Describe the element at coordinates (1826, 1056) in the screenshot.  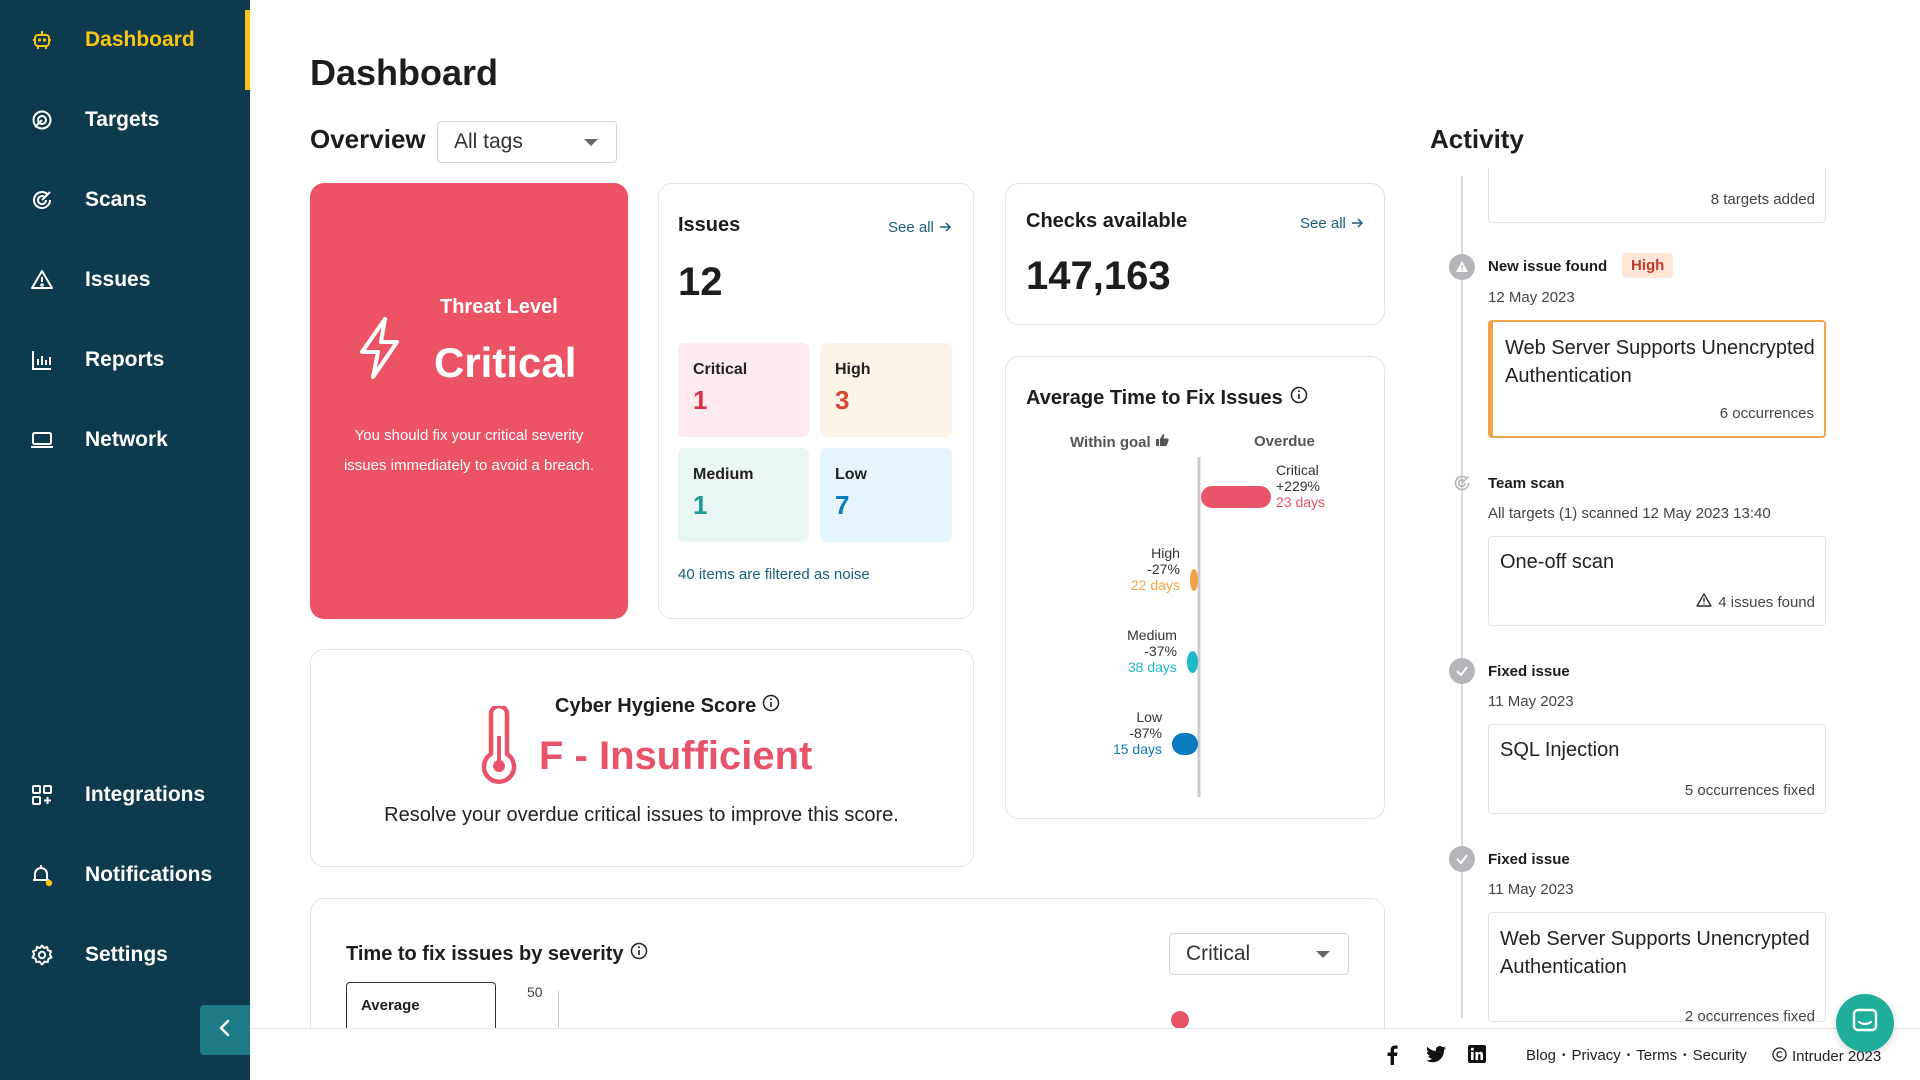
I see `footer-copyright: Intruder 2023` at that location.